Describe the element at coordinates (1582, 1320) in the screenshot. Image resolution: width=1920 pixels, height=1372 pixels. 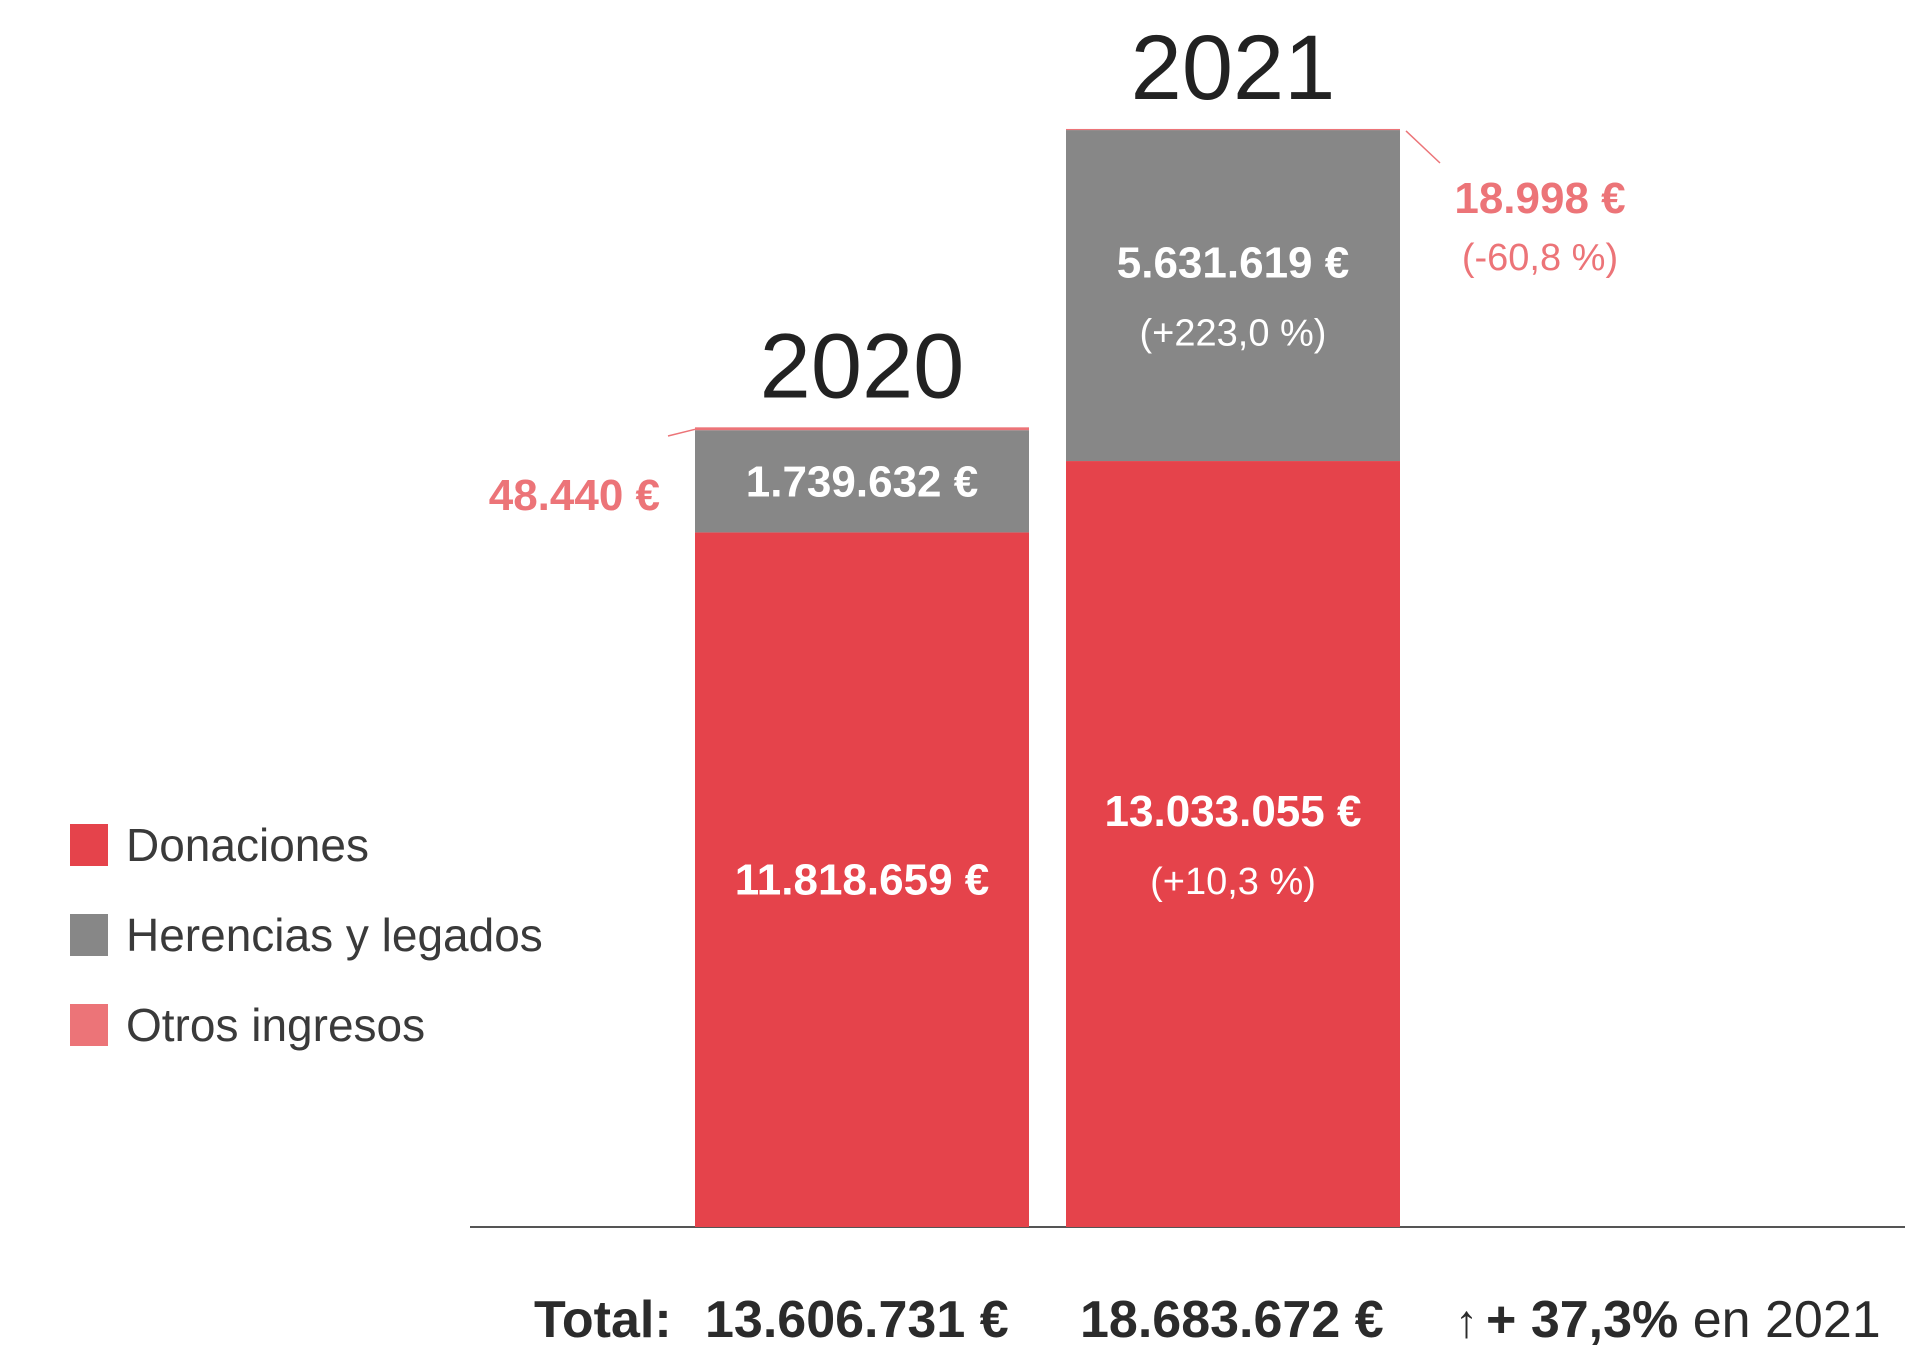
I see `growth-value: + 37,3%` at that location.